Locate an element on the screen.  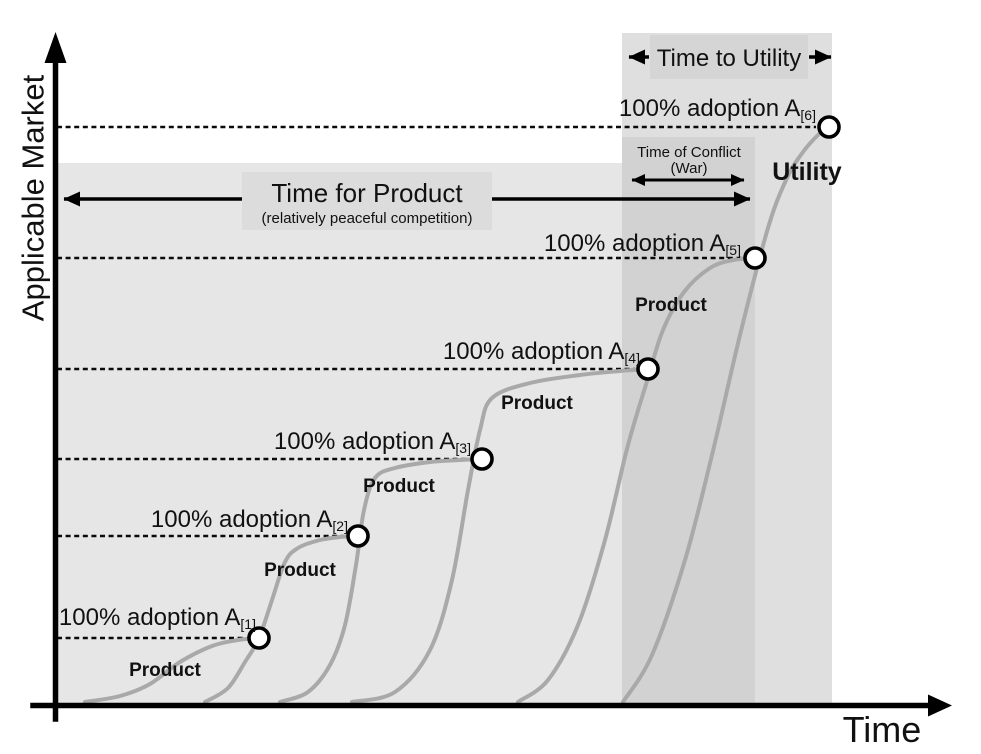
time-to-utility-box is located at coordinates (729, 57).